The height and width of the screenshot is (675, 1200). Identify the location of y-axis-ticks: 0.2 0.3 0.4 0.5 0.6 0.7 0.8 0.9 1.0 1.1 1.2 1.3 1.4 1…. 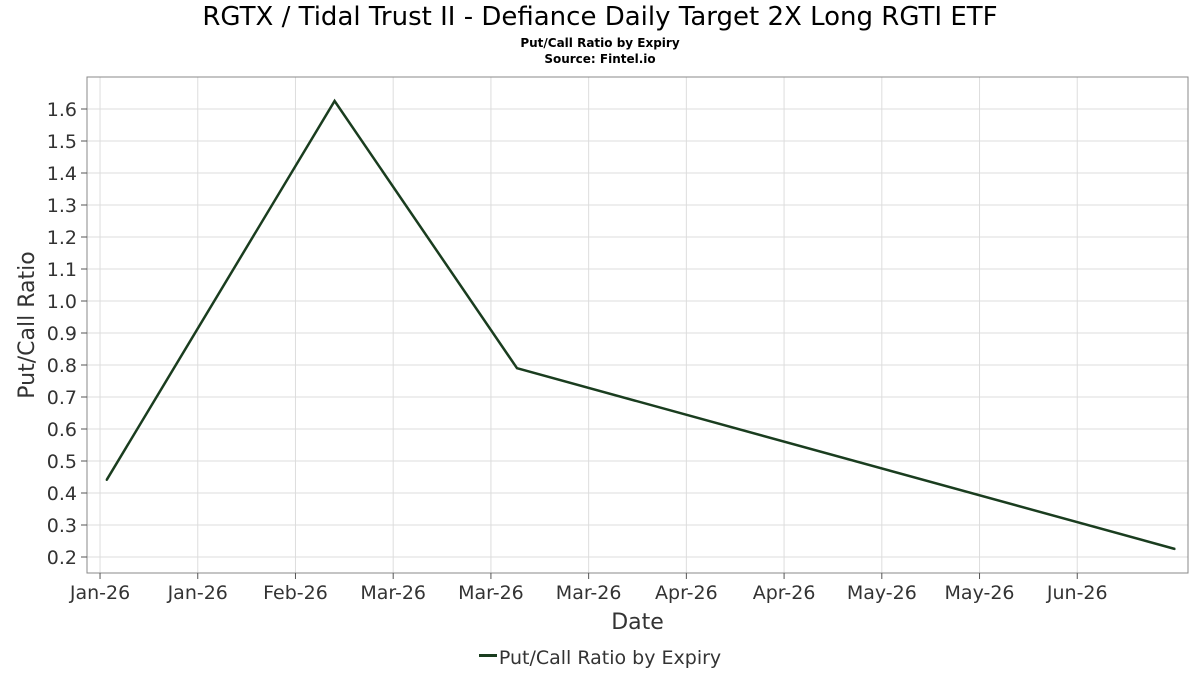
(67, 334).